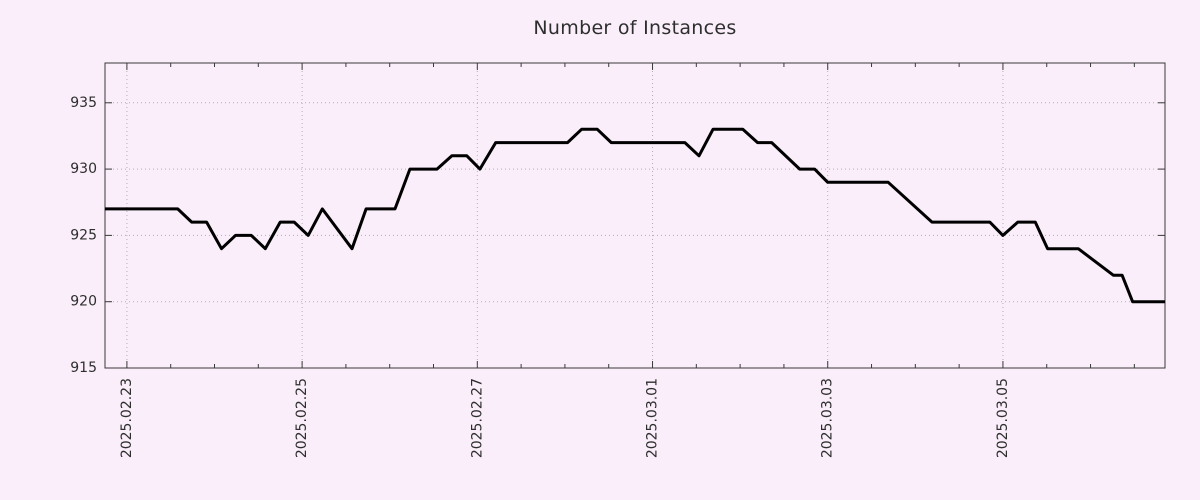 Image resolution: width=1200 pixels, height=500 pixels. Describe the element at coordinates (83, 169) in the screenshot. I see `y-axis-tick-label: 930` at that location.